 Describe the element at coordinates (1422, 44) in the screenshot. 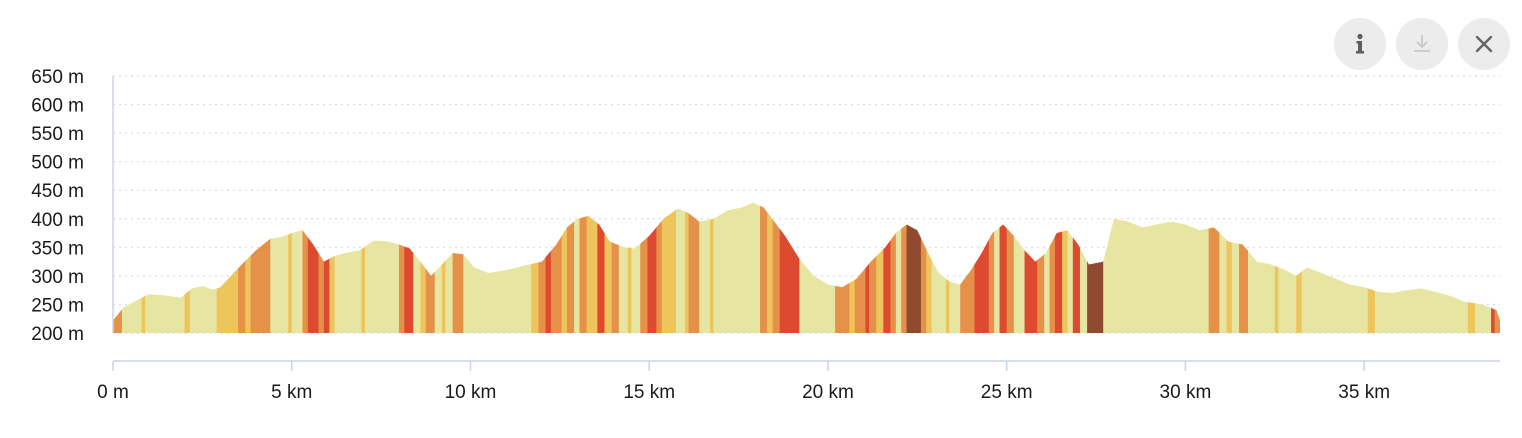

I see `download-button` at that location.